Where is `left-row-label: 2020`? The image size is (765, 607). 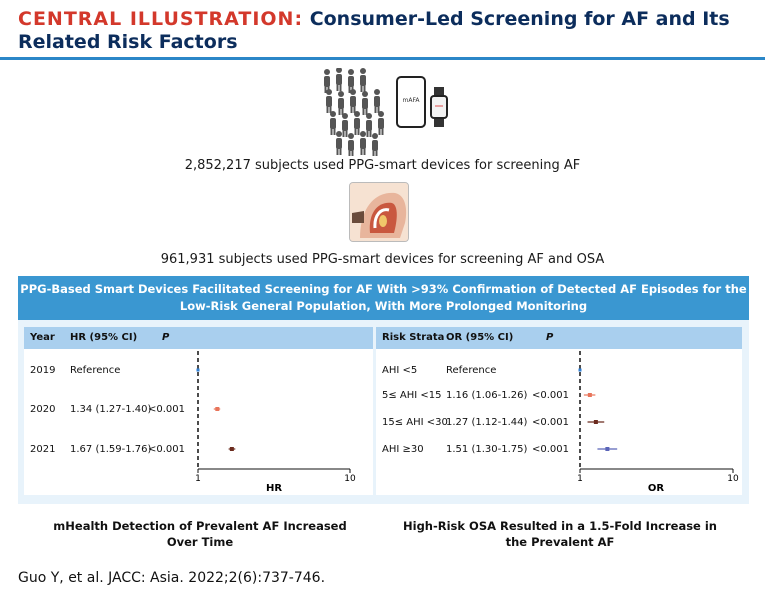 left-row-label: 2020 is located at coordinates (43, 409).